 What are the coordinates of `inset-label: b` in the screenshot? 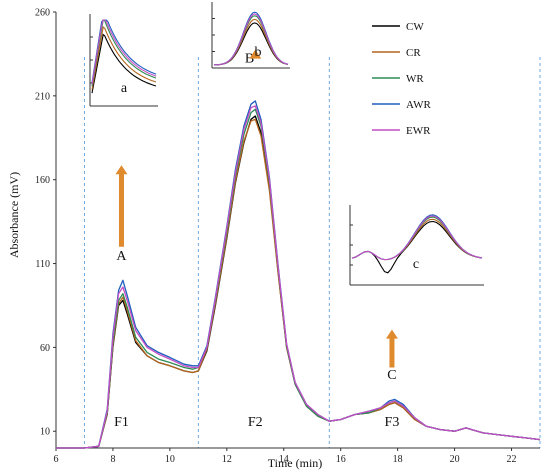 It's located at (258, 52).